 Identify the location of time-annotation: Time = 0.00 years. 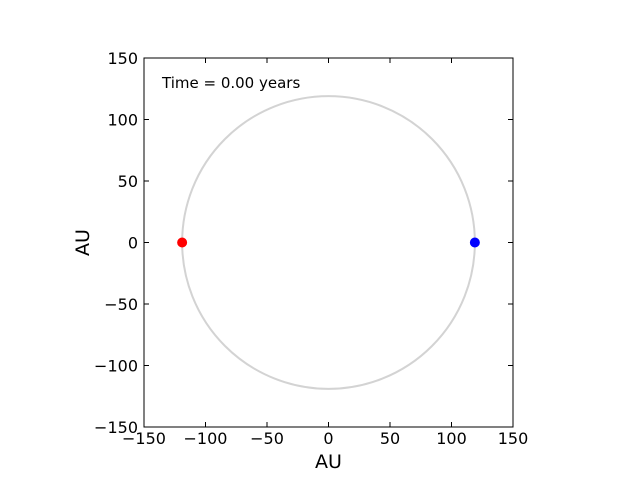
(230, 83).